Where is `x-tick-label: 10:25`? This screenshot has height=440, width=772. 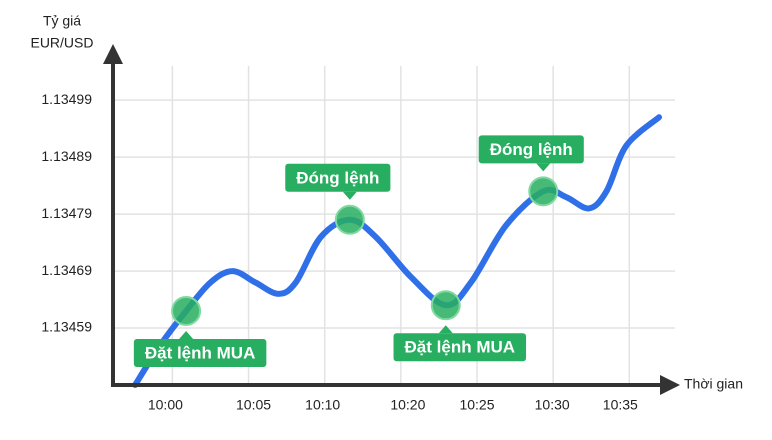
x-tick-label: 10:25 is located at coordinates (476, 405).